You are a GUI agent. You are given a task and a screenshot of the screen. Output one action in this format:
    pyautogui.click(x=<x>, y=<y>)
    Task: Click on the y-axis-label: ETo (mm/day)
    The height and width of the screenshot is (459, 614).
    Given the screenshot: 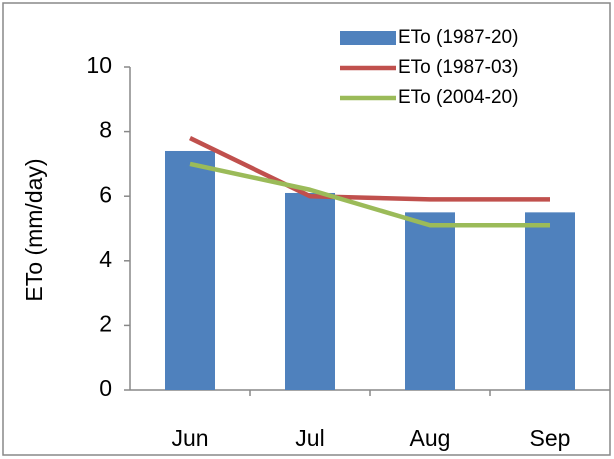 What is the action you would take?
    pyautogui.click(x=34, y=229)
    